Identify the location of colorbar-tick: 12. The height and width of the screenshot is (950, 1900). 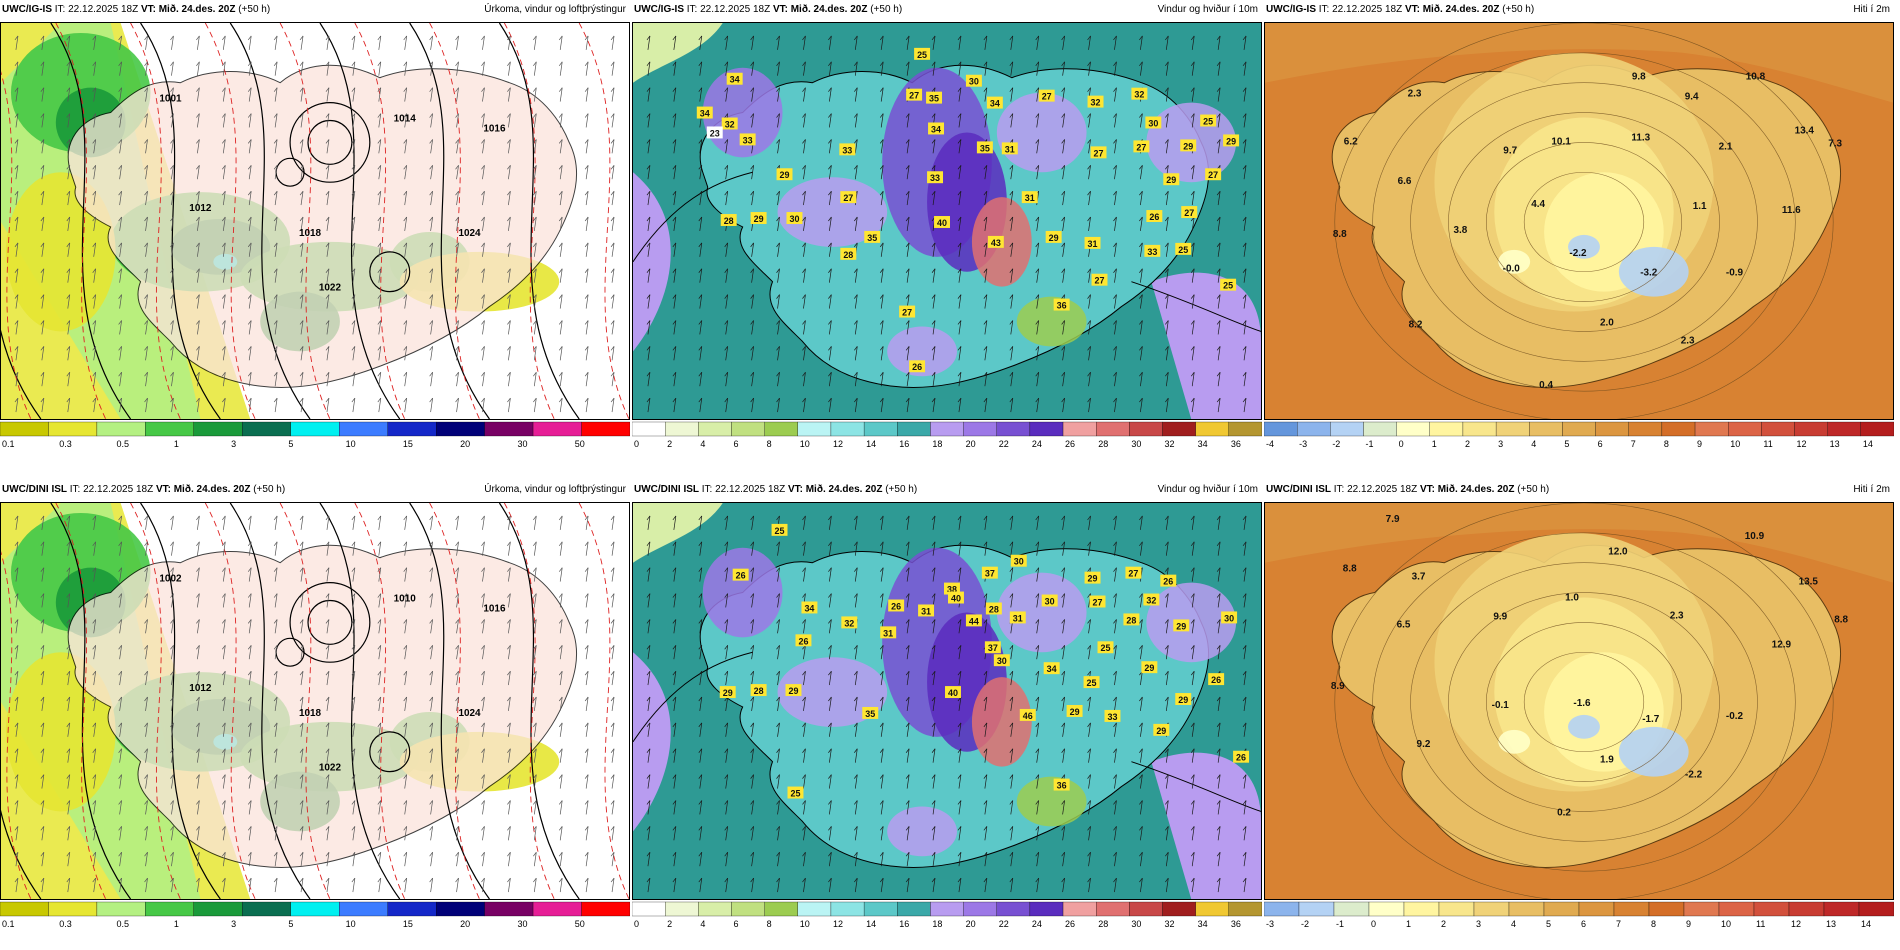
(1796, 924).